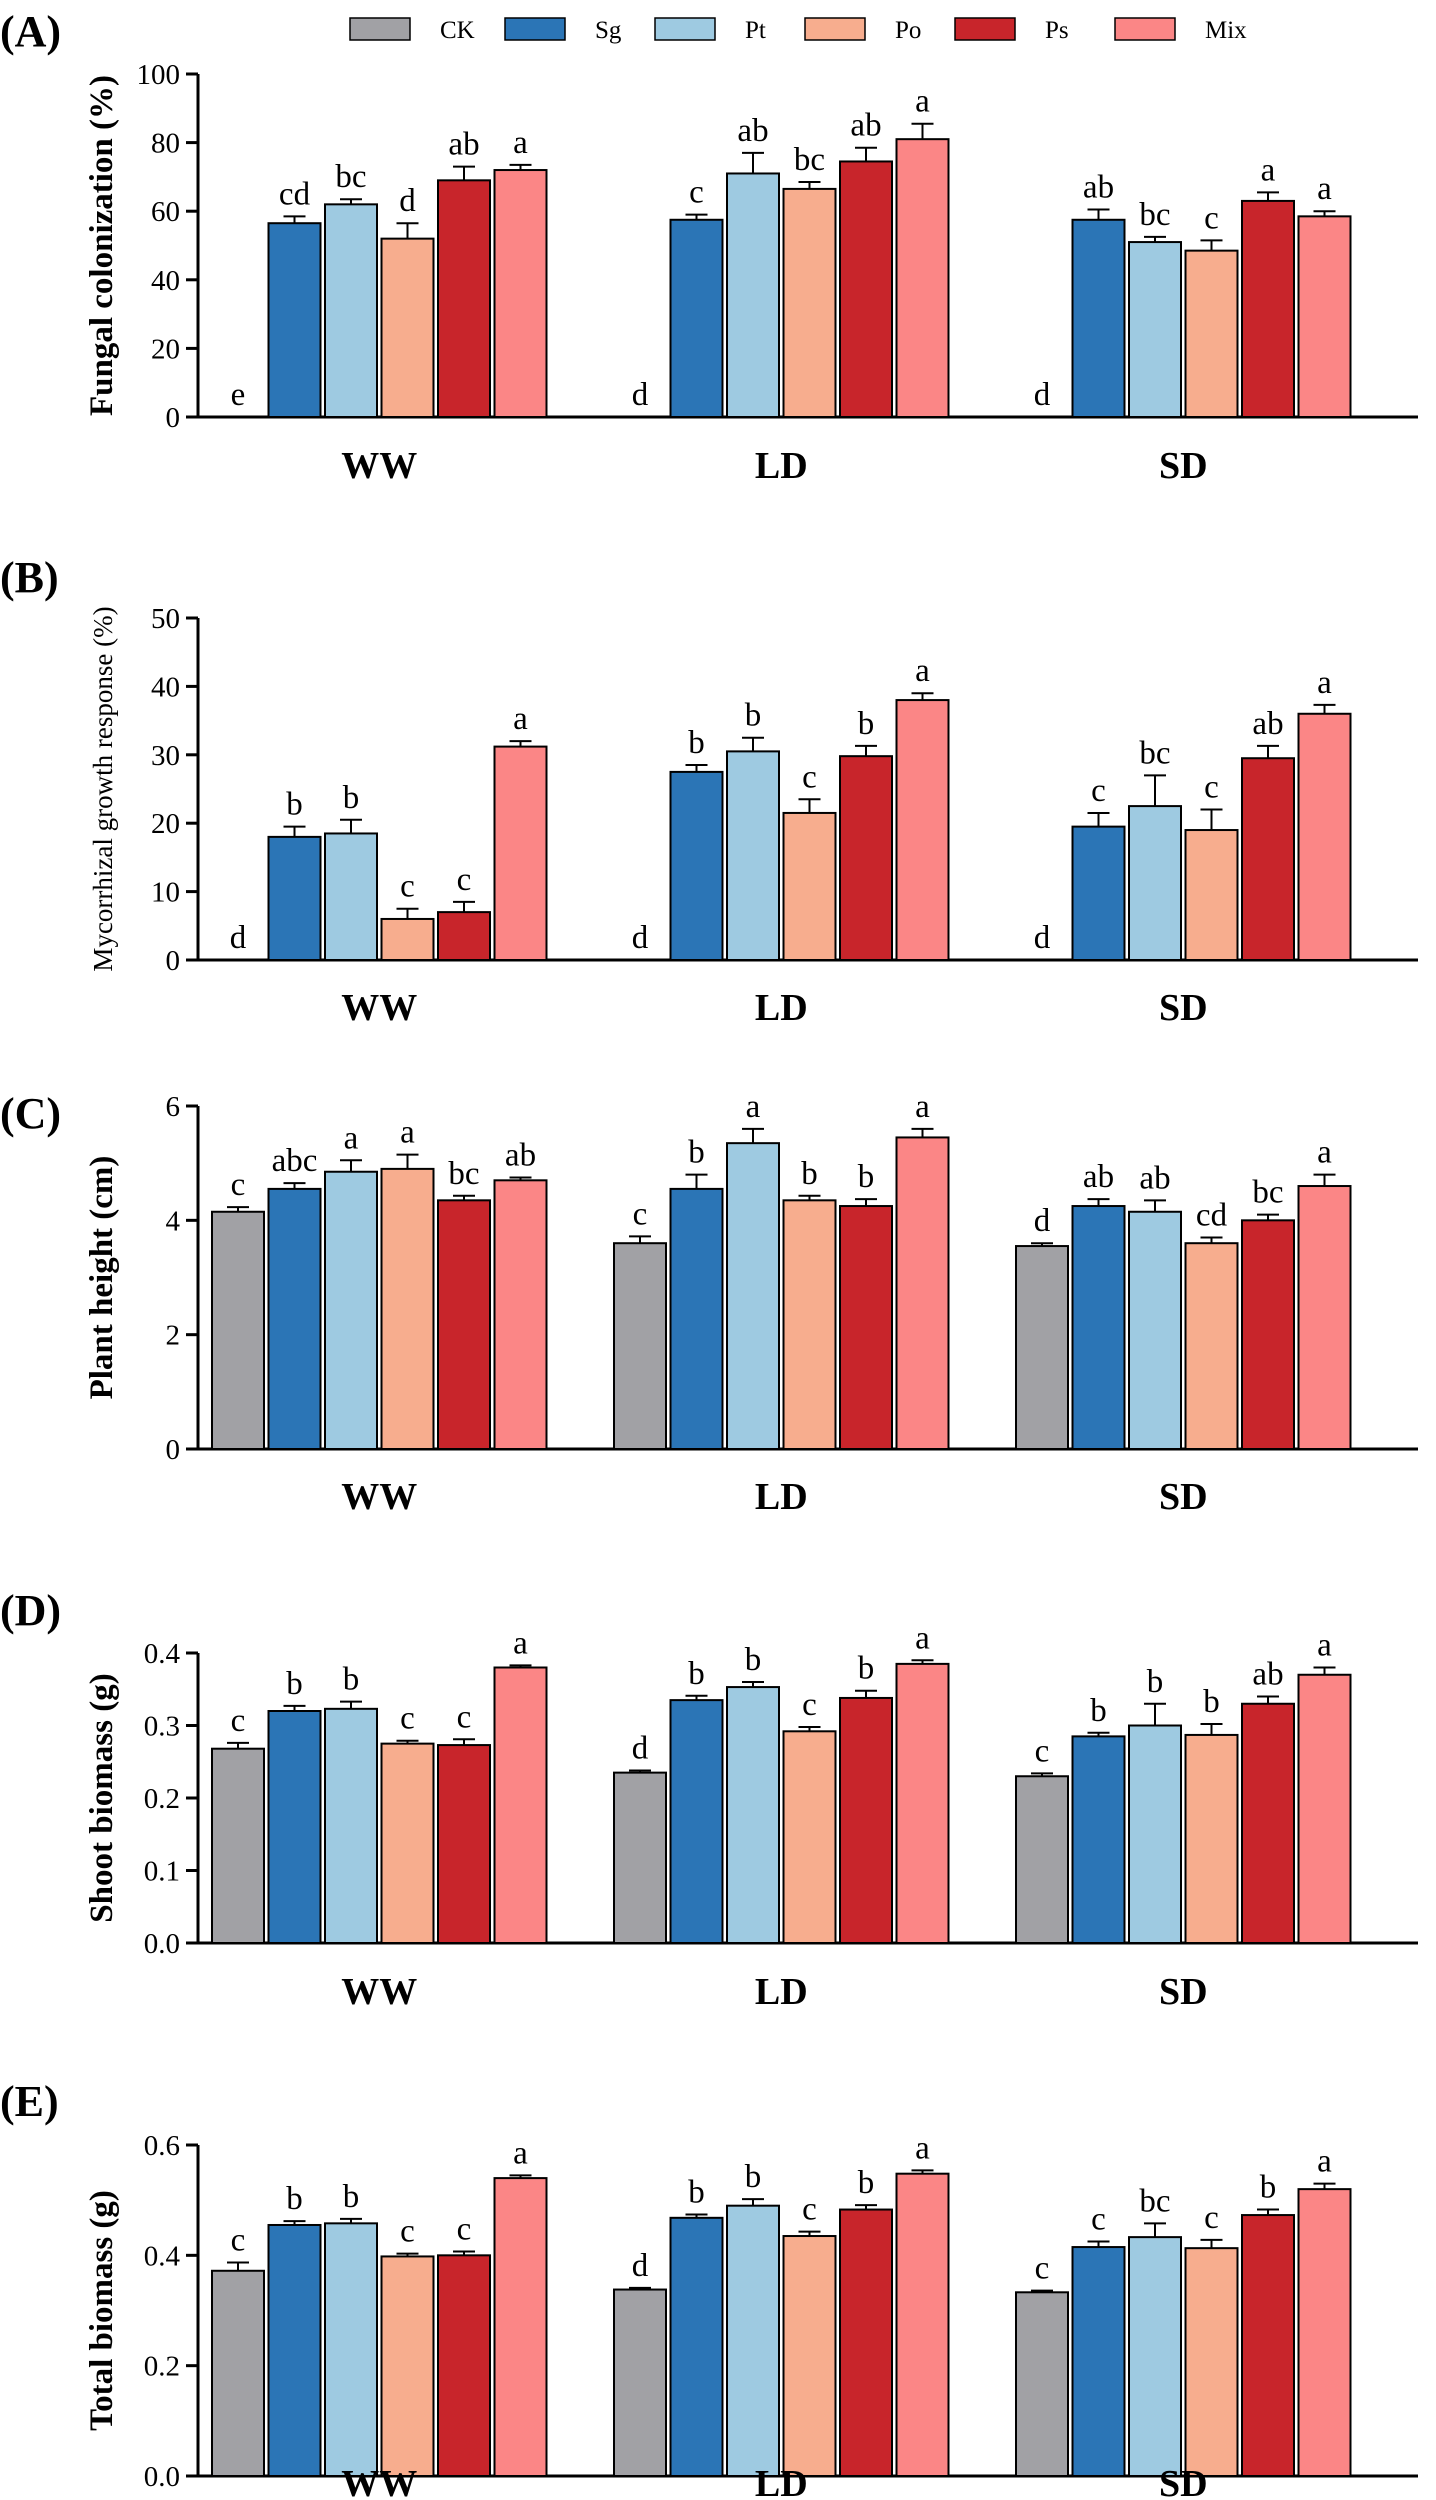 This screenshot has height=2500, width=1436. What do you see at coordinates (173, 1107) in the screenshot?
I see `y-tick-label: 6` at bounding box center [173, 1107].